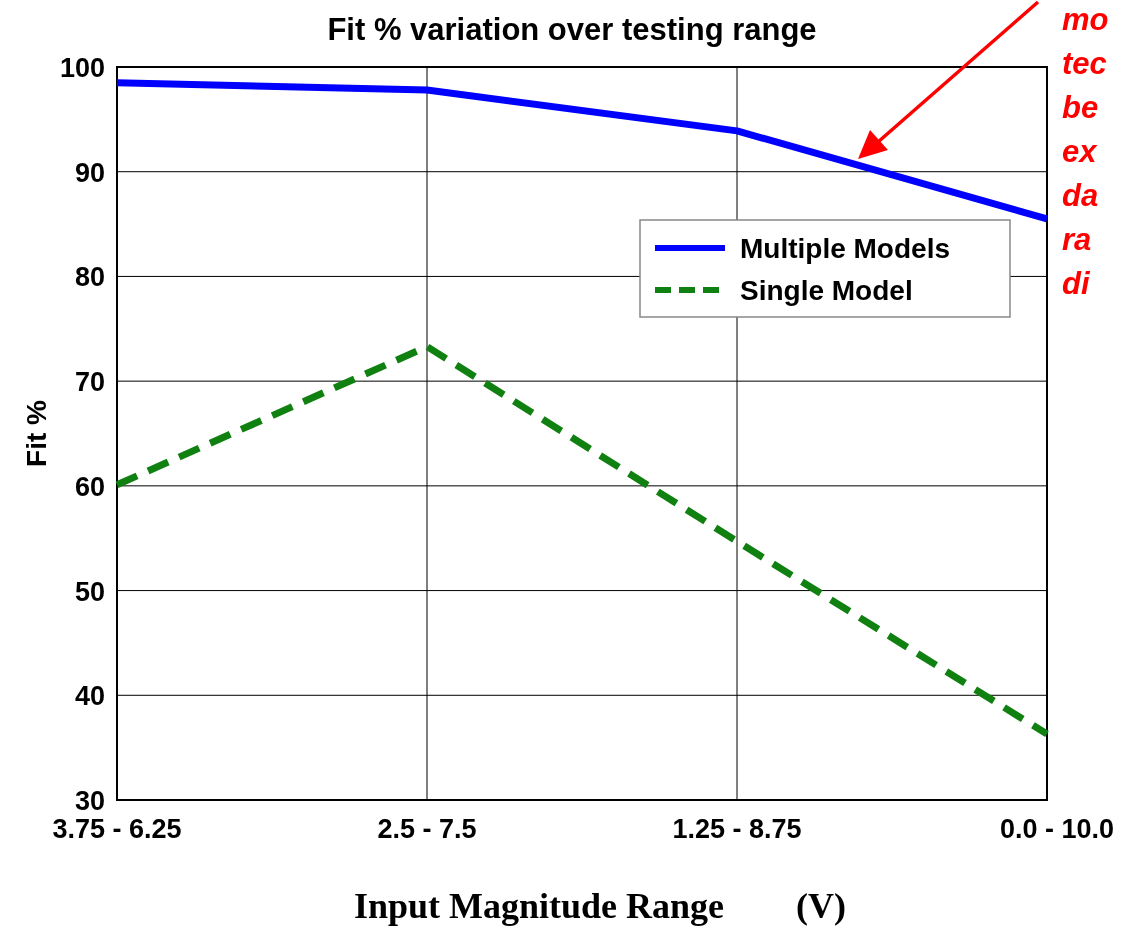 Image resolution: width=1131 pixels, height=926 pixels. I want to click on y-tick-label: 30, so click(89, 801).